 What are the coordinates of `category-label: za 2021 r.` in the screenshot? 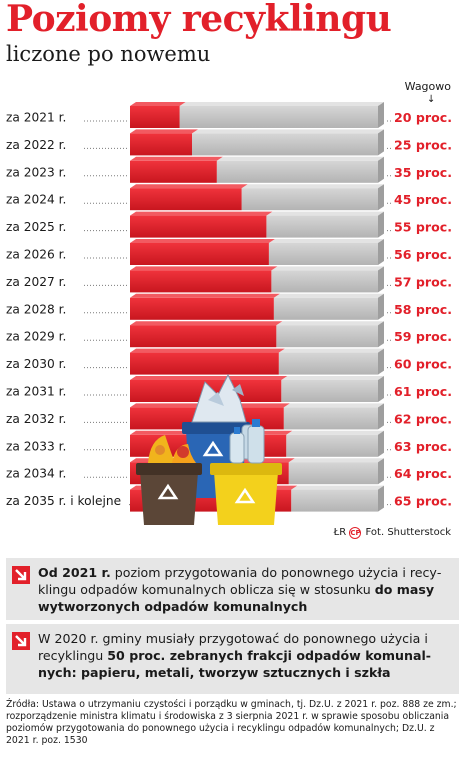 It's located at (36, 118).